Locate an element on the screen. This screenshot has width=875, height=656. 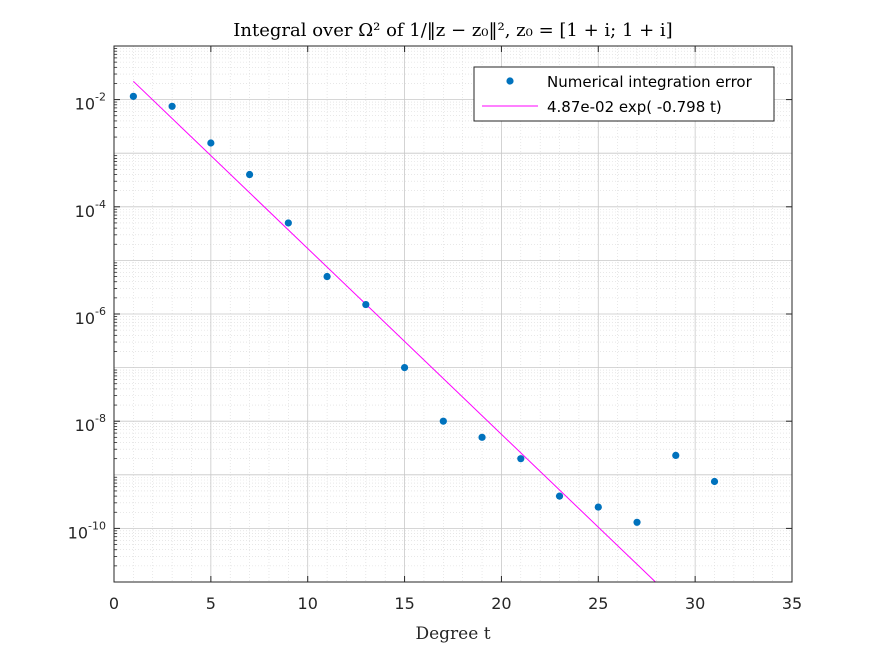
x-tick-label: 30 is located at coordinates (695, 603).